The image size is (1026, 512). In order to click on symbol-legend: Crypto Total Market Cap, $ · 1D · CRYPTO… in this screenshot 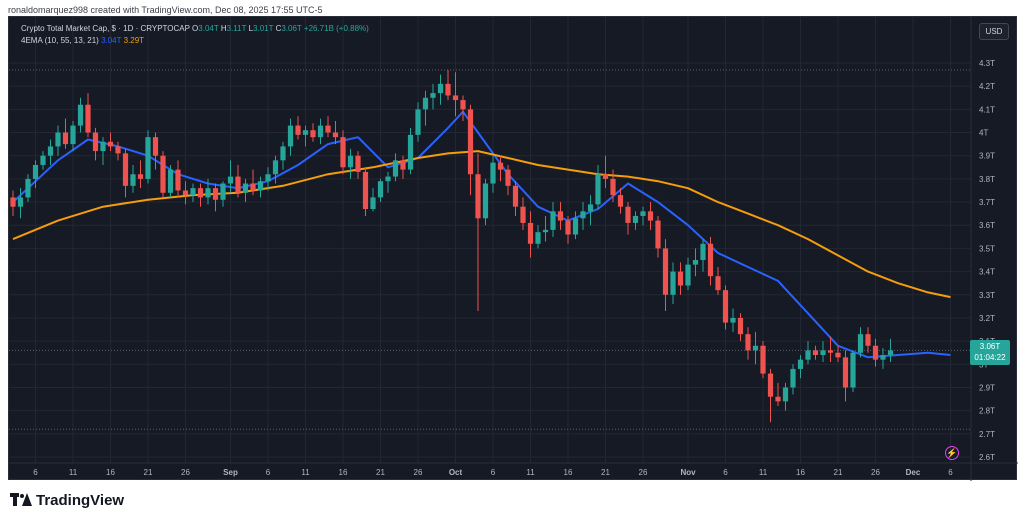, I will do `click(195, 28)`.